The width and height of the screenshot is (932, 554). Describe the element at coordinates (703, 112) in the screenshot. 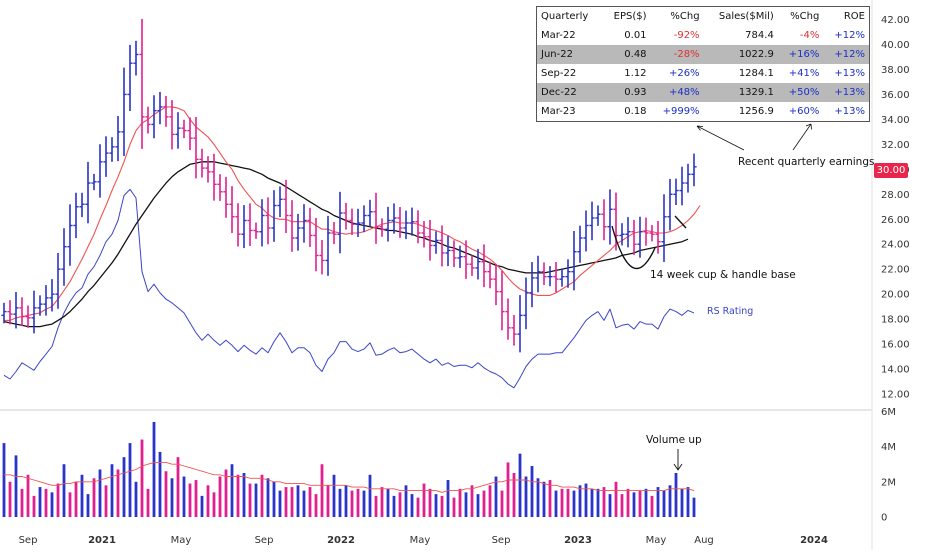

I see `table-row: Mar-23 0.18 +999% 1256.9 +60% +13%` at that location.